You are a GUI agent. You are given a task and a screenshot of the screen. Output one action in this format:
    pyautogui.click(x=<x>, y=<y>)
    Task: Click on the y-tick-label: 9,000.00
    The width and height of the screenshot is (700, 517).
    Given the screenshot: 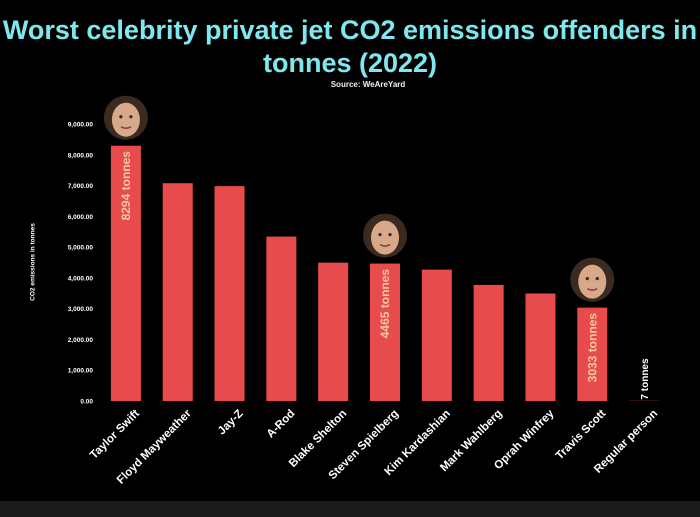 What is the action you would take?
    pyautogui.click(x=81, y=125)
    